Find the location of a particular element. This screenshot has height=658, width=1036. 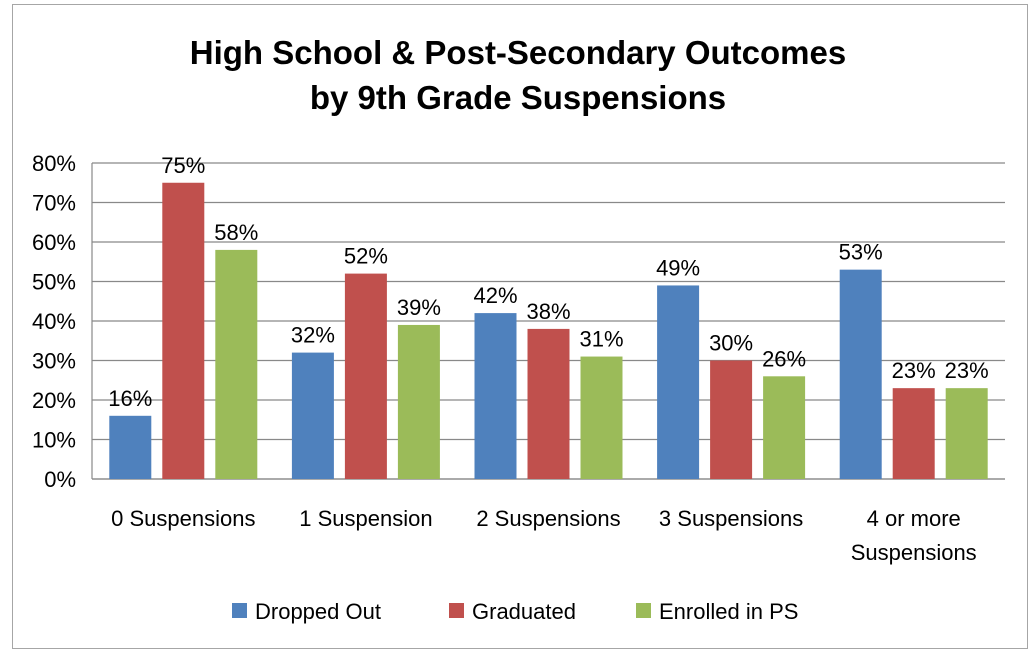

data-label-0-4: 53% is located at coordinates (861, 252).